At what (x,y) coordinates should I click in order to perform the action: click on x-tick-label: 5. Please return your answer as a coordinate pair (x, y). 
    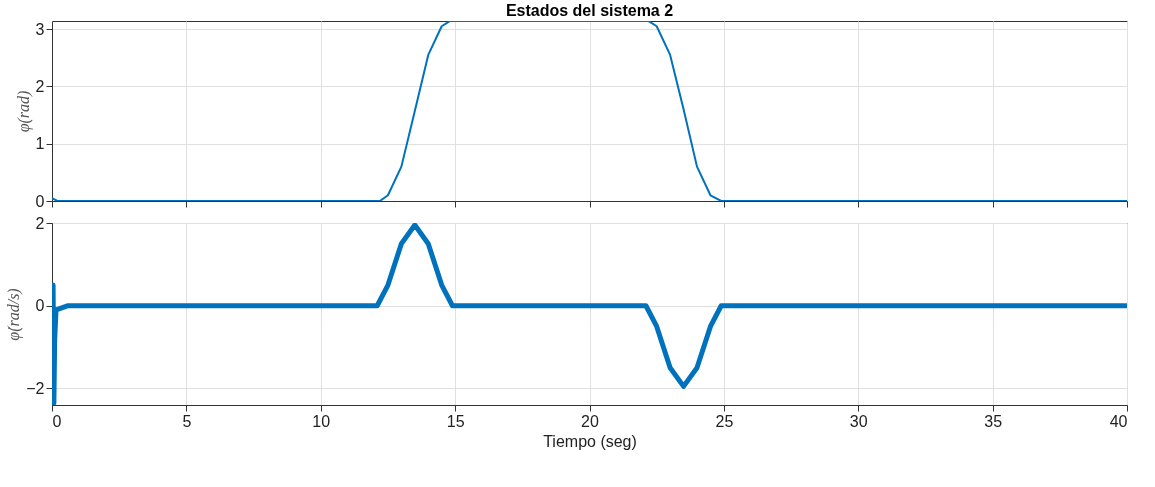
    Looking at the image, I should click on (187, 421).